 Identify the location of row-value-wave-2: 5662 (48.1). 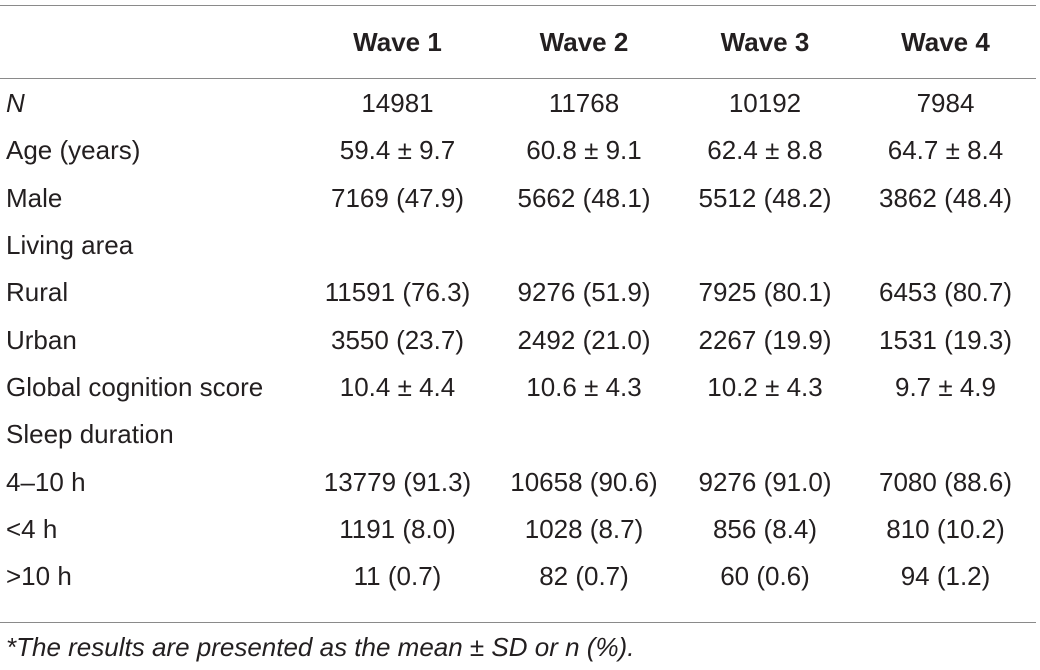
(584, 197).